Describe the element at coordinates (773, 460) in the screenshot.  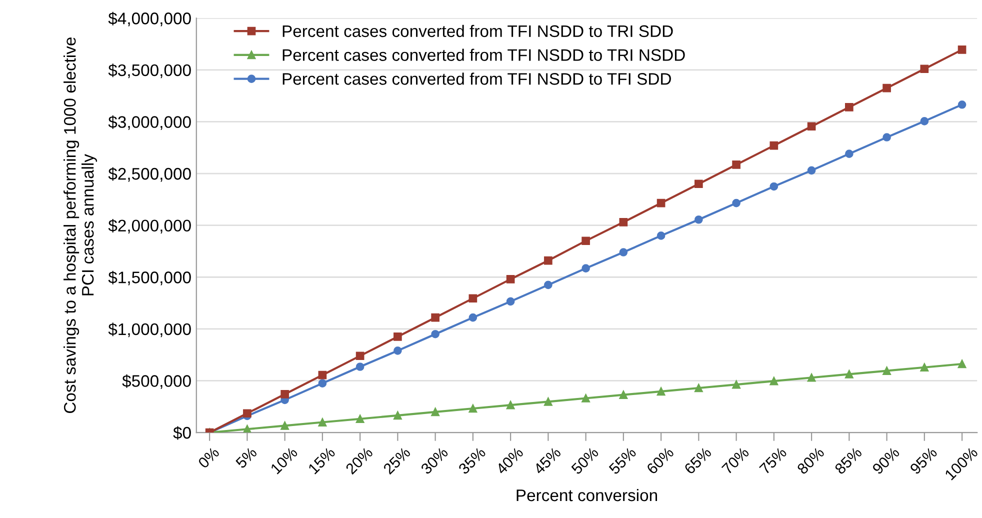
I see `x-tick-label: 75%` at that location.